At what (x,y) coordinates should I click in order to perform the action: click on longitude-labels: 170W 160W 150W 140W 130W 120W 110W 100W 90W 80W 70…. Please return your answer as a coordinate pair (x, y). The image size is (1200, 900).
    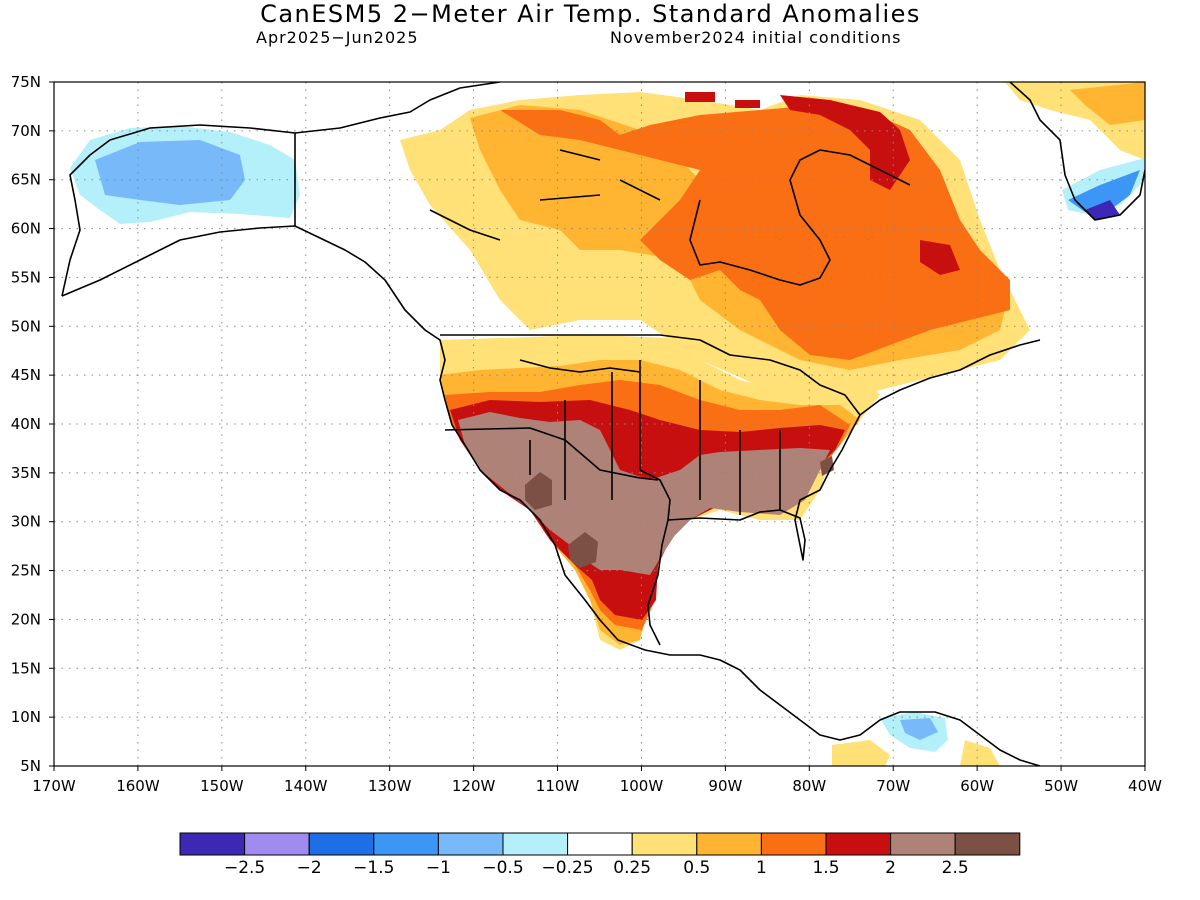
    Looking at the image, I should click on (597, 786).